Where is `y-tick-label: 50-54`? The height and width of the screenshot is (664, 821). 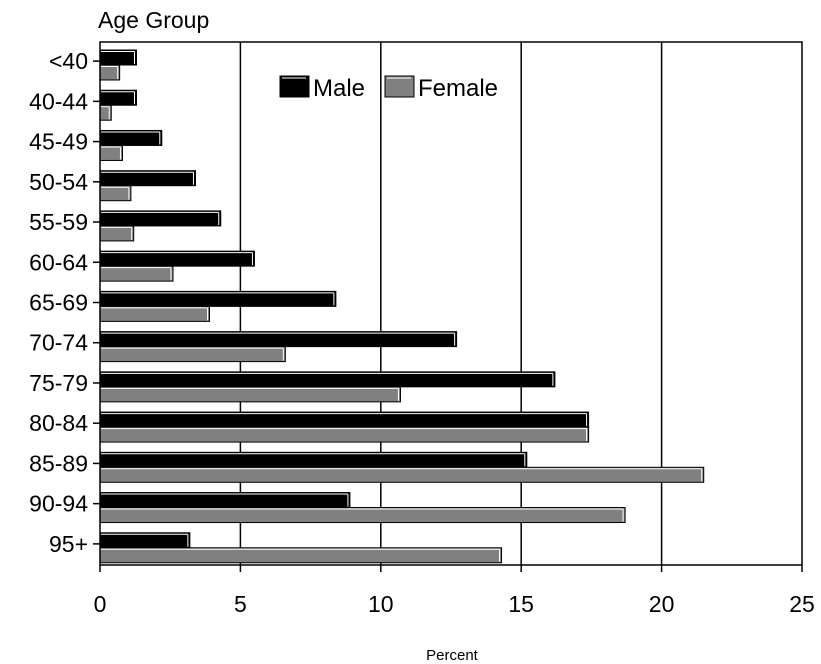 y-tick-label: 50-54 is located at coordinates (58, 182).